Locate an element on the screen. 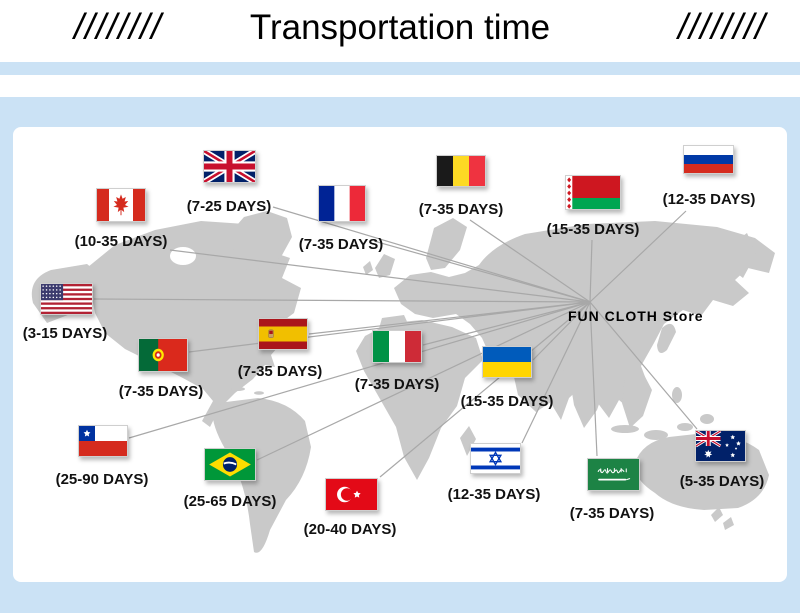 The image size is (800, 613). uk-transit-days: (7-25 DAYS) is located at coordinates (229, 206).